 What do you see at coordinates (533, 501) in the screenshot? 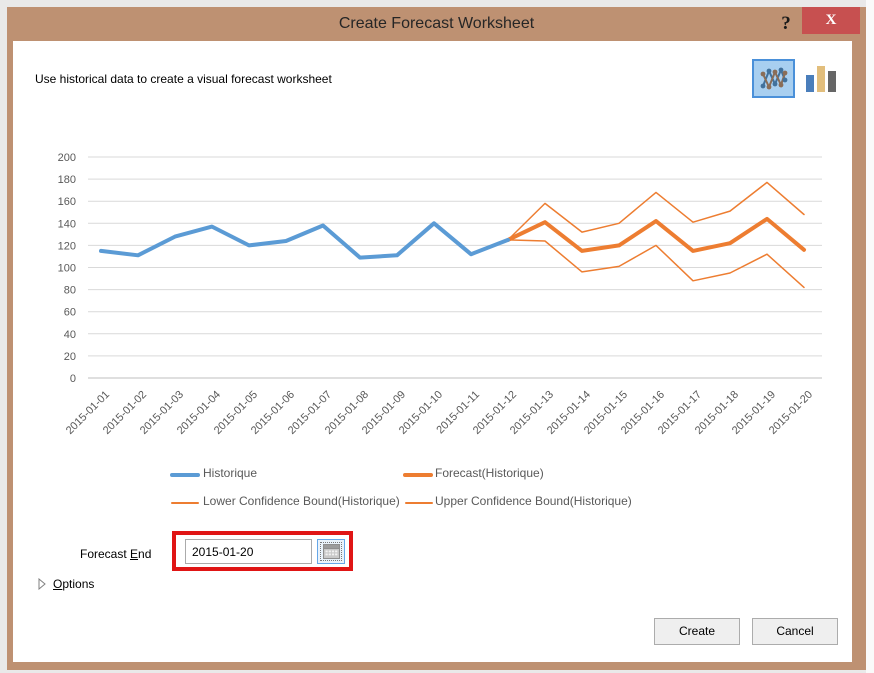
I see `legend-label-upper-bound: Upper Confidence Bound(Historique)` at bounding box center [533, 501].